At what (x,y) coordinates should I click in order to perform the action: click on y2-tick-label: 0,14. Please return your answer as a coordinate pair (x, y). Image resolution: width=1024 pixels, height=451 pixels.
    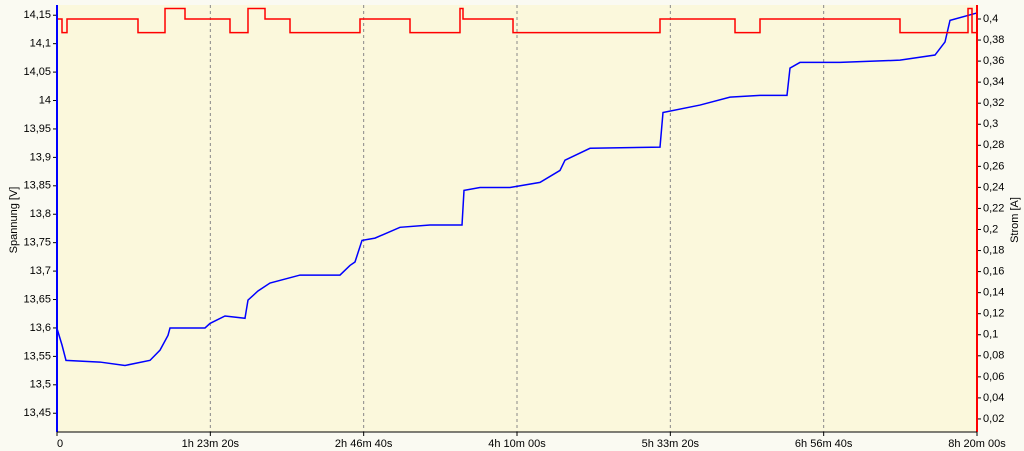
    Looking at the image, I should click on (993, 293).